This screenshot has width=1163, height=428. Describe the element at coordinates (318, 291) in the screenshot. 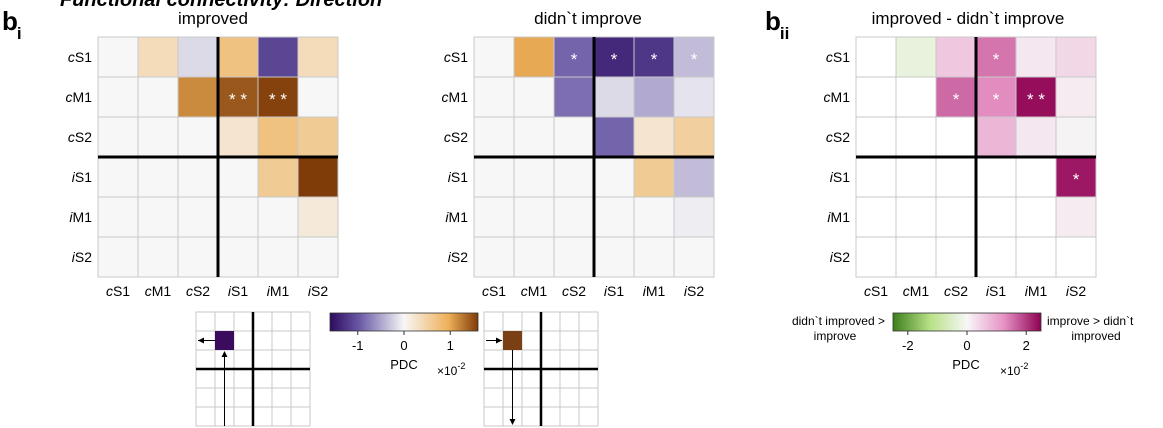

I see `column-label: iS2` at that location.